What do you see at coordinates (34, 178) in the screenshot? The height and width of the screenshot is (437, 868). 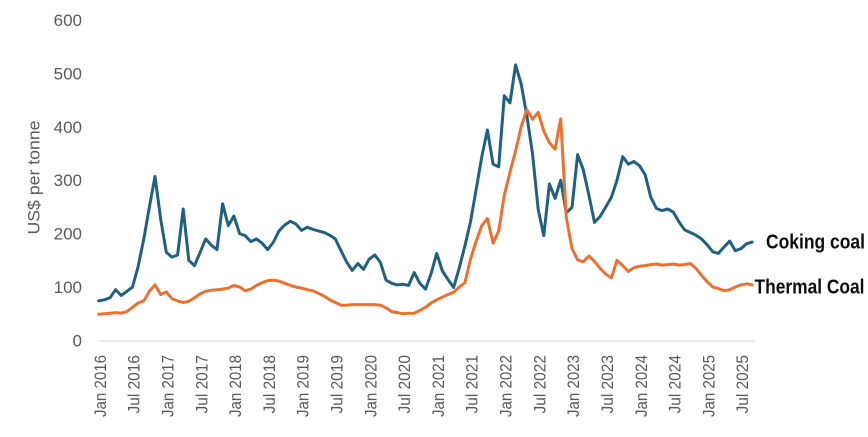 I see `svg-text: US$ per tonne` at bounding box center [34, 178].